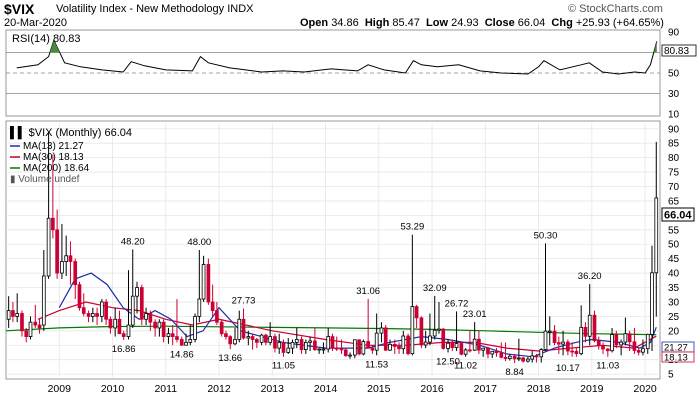  What do you see at coordinates (645, 389) in the screenshot?
I see `x-tick-label: 2020` at bounding box center [645, 389].